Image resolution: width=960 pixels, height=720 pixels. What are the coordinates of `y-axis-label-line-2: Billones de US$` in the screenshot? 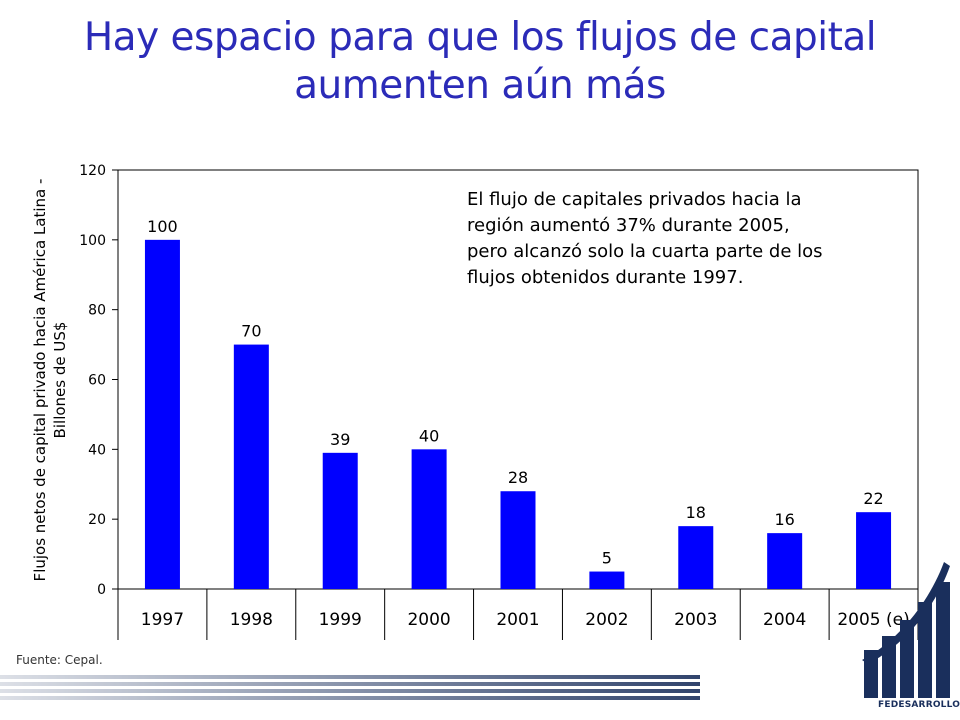 It's located at (60, 380).